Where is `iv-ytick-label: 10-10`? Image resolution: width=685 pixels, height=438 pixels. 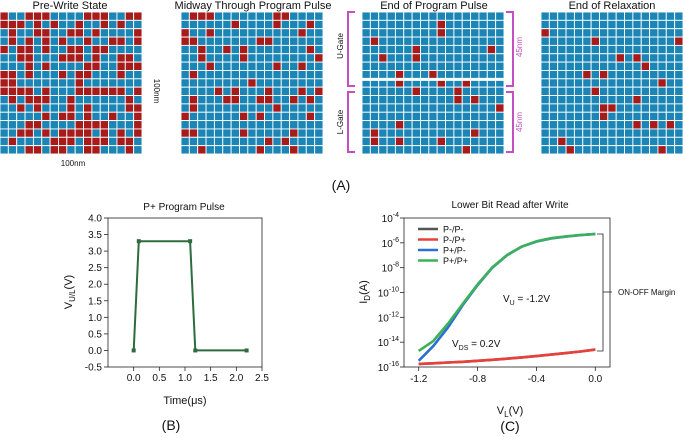
iv-ytick-label: 10-10 is located at coordinates (388, 293).